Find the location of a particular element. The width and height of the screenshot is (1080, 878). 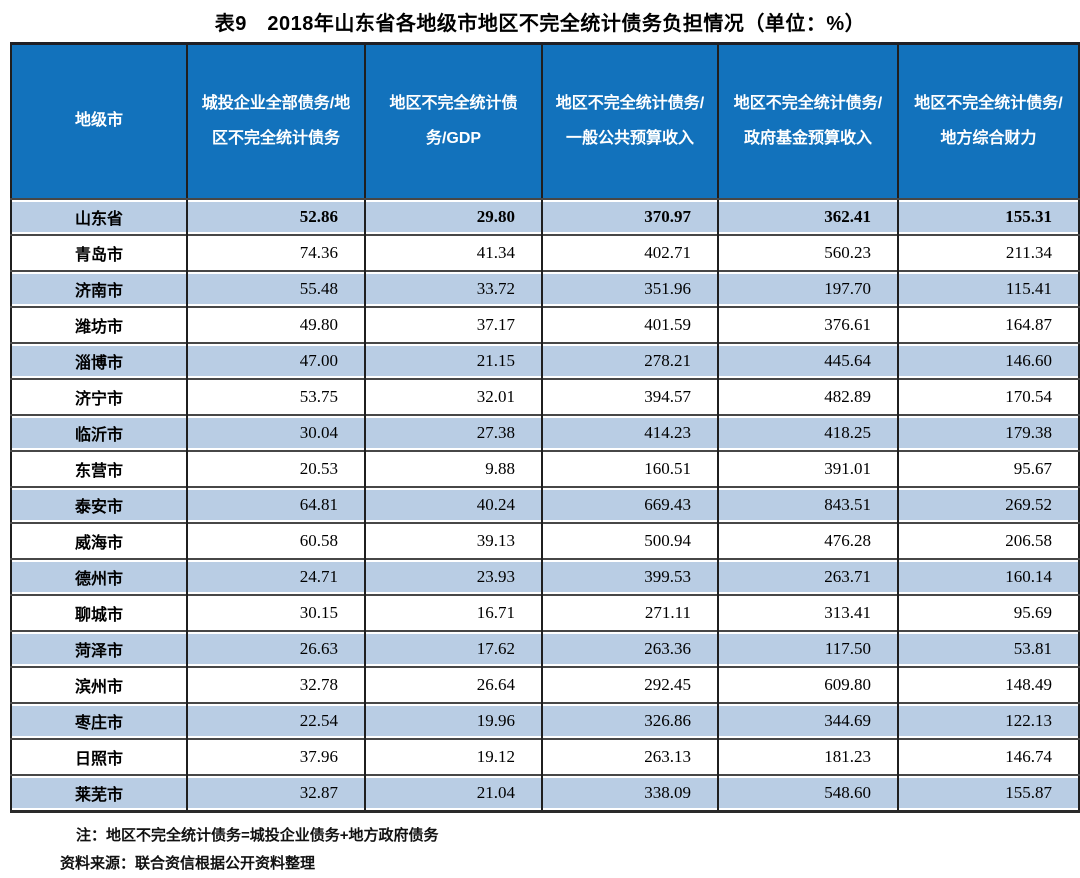

value-cell: 19.96 is located at coordinates (453, 720).